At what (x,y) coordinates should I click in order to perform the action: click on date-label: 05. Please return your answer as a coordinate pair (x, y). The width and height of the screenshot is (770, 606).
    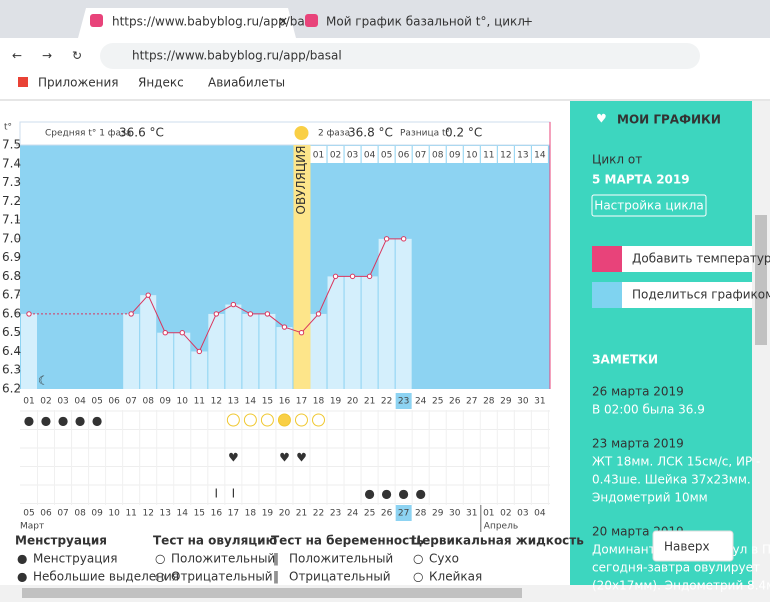
    Looking at the image, I should click on (28, 514).